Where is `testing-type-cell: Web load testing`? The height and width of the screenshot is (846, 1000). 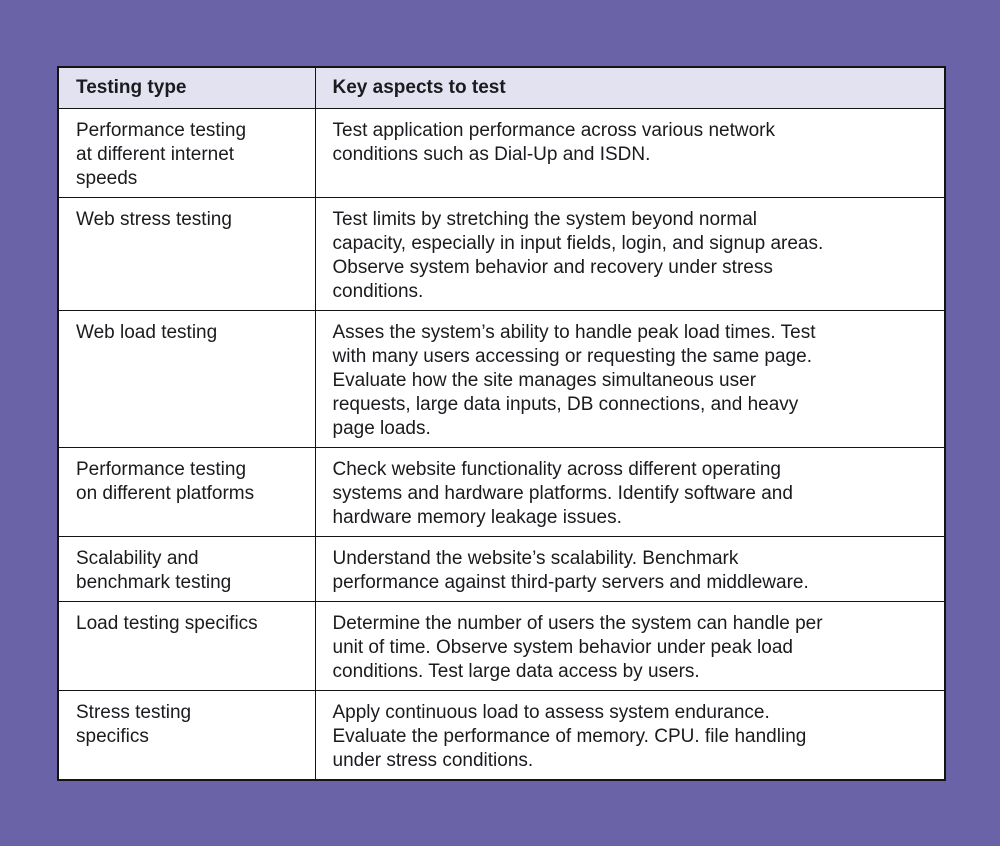
testing-type-cell: Web load testing is located at coordinates (186, 379).